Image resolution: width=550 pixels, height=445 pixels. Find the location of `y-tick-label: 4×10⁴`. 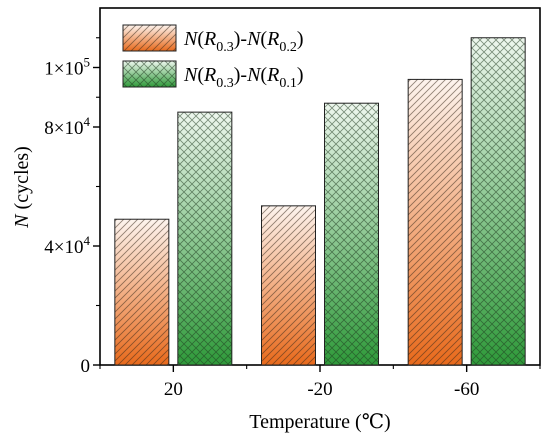

y-tick-label: 4×10⁴ is located at coordinates (67, 245).